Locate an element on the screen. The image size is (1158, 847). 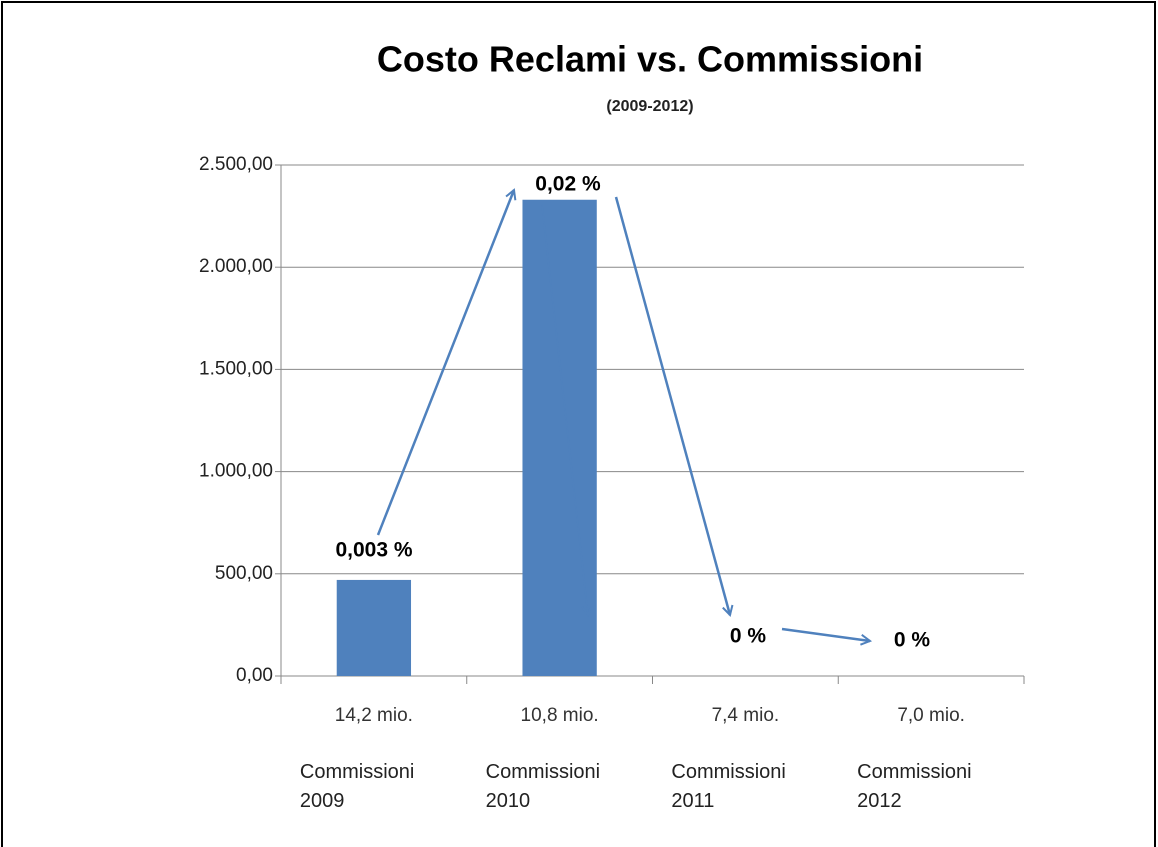
chart-subtitle: (2009-2012) is located at coordinates (649, 106).